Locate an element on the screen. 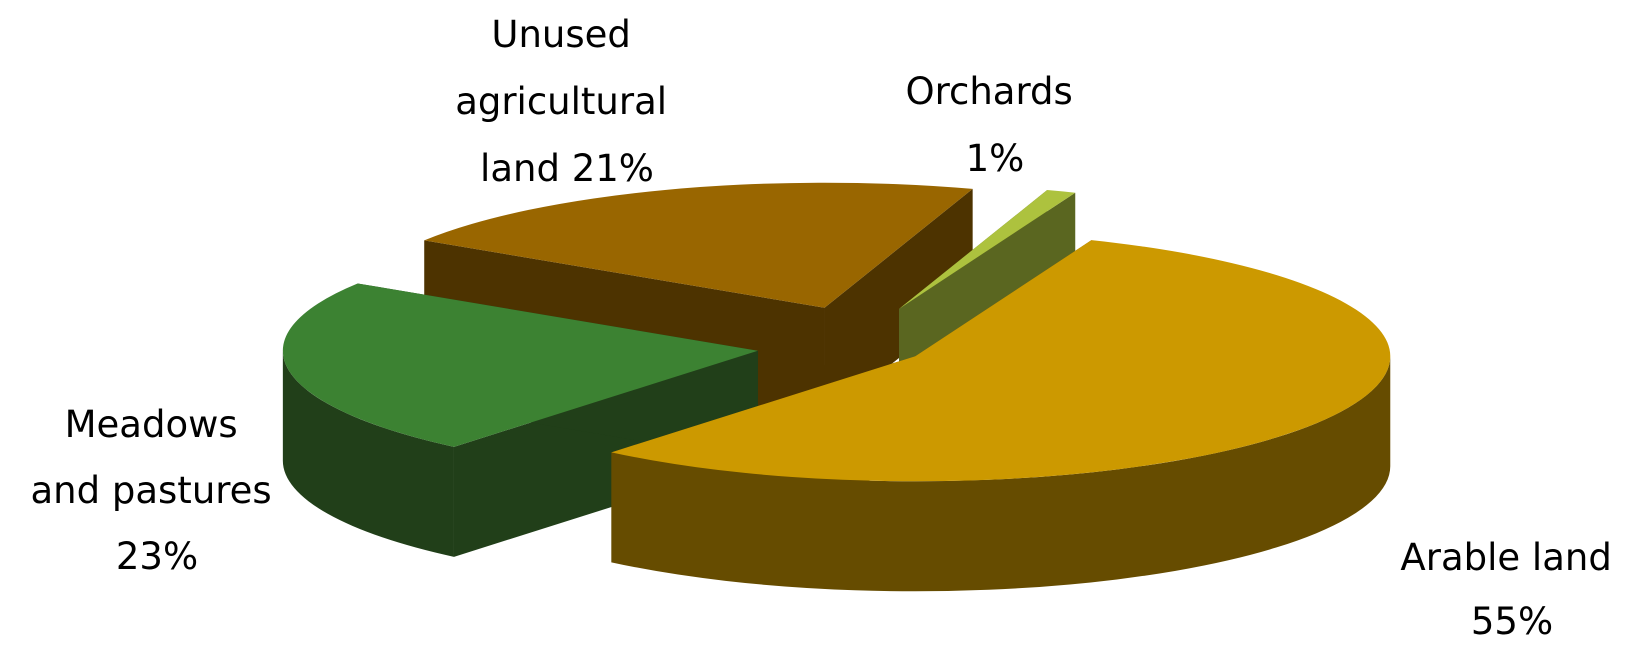 The image size is (1650, 647). label-arable-land: Arable land 55% is located at coordinates (1511, 589).